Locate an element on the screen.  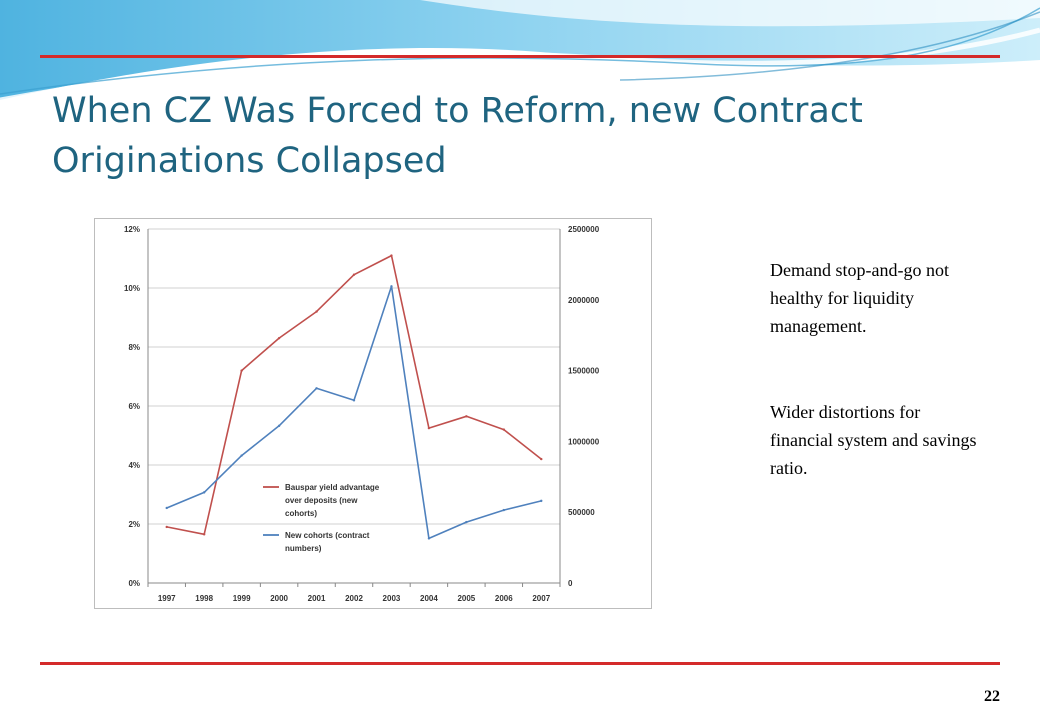
x-axis-tick-label: 1998 is located at coordinates (204, 598).